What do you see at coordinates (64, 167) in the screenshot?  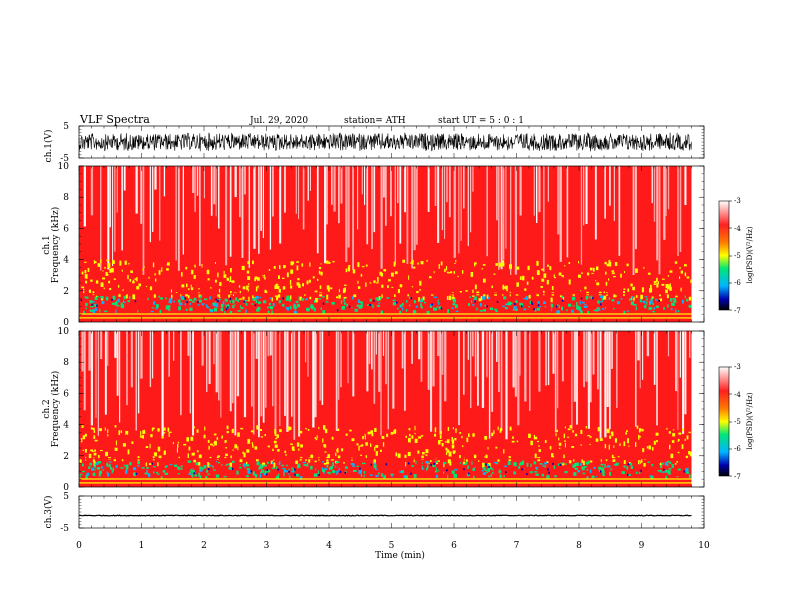 I see `y-tick-label: 10` at bounding box center [64, 167].